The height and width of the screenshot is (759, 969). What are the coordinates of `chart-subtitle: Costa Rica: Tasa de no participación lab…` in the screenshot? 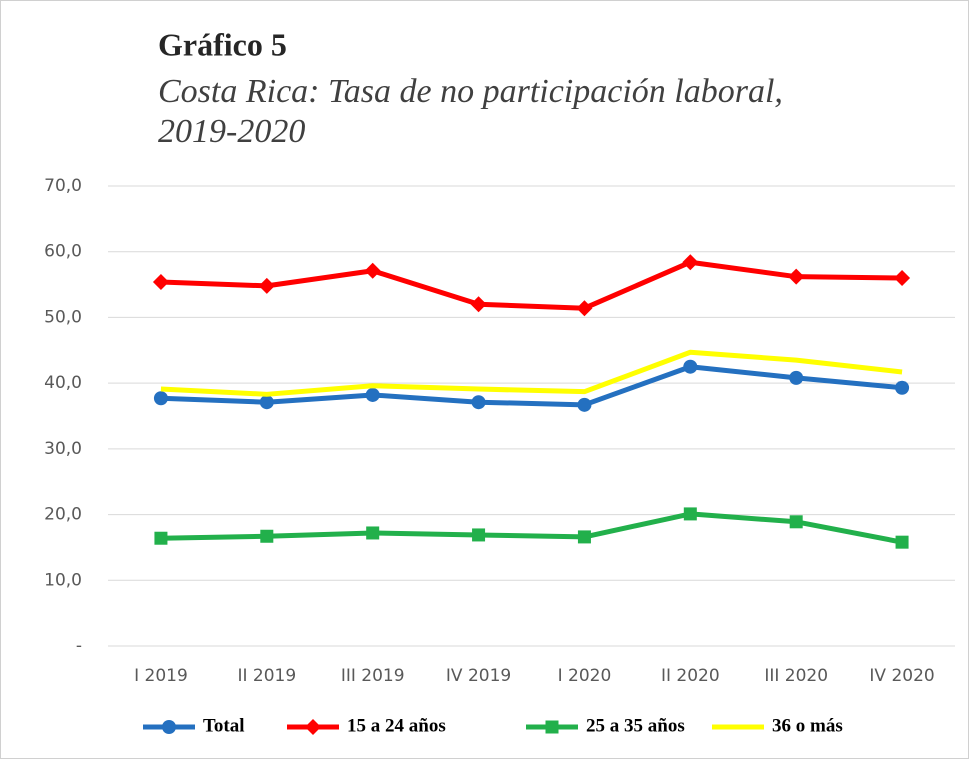 It's located at (470, 91).